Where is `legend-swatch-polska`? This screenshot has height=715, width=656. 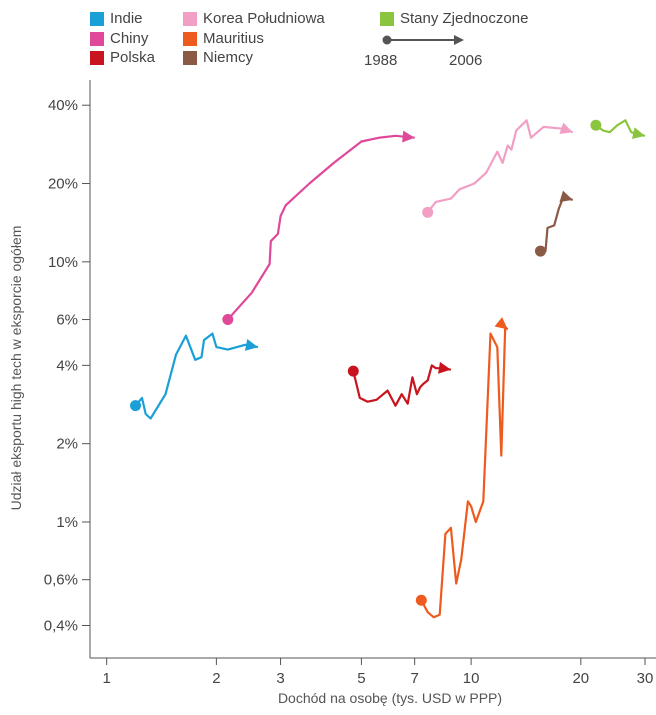 legend-swatch-polska is located at coordinates (97, 57).